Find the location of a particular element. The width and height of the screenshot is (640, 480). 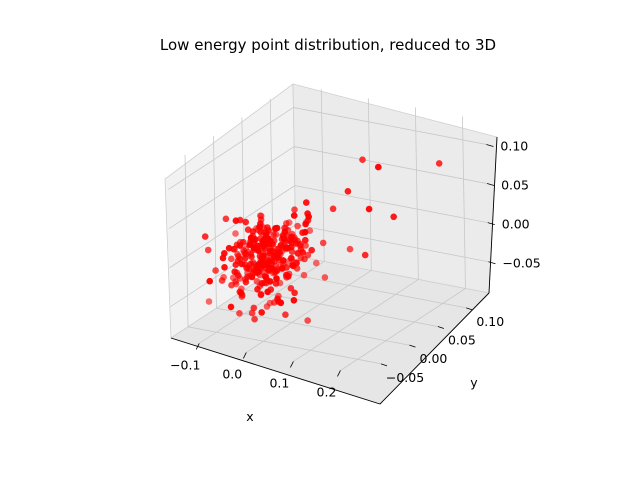

z-tick-label: −0.05 is located at coordinates (521, 263).